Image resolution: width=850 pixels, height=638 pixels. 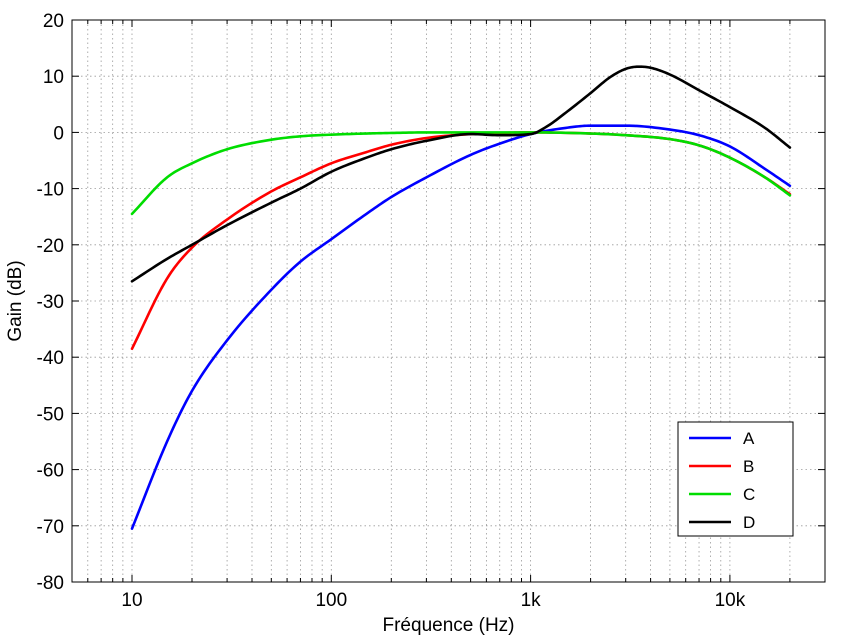 What do you see at coordinates (749, 522) in the screenshot?
I see `legend-label-d: D` at bounding box center [749, 522].